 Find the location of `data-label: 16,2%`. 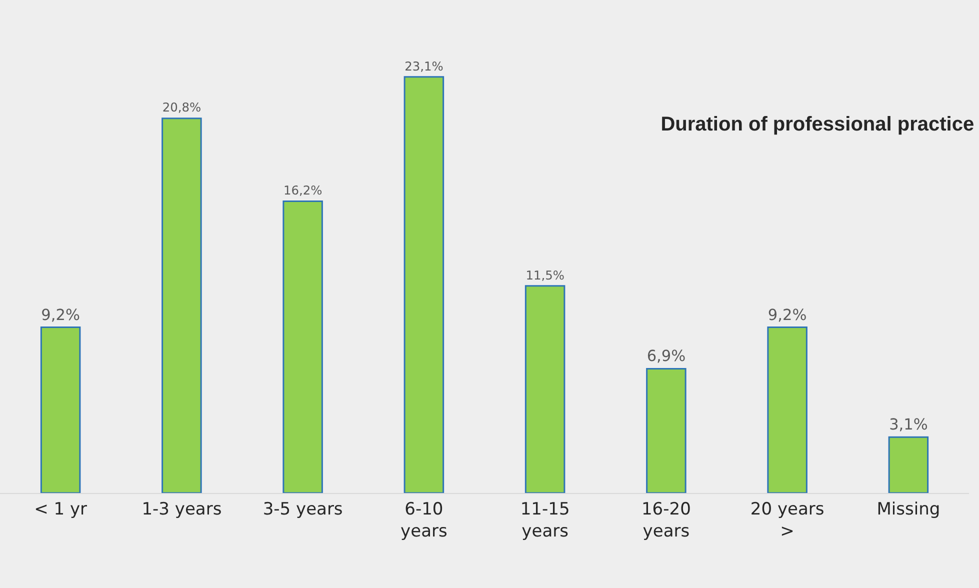

data-label: 16,2% is located at coordinates (302, 191).